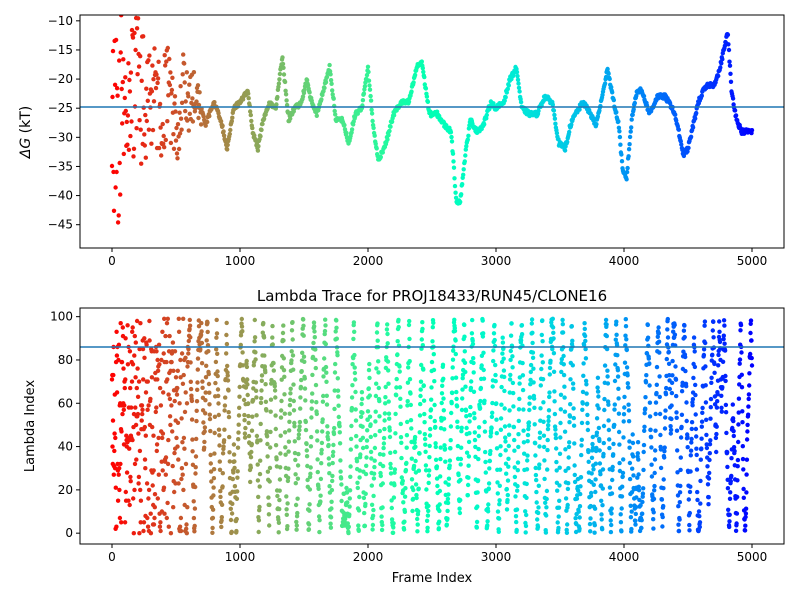 Image resolution: width=800 pixels, height=600 pixels. I want to click on y-tick-label: −20, so click(60, 79).